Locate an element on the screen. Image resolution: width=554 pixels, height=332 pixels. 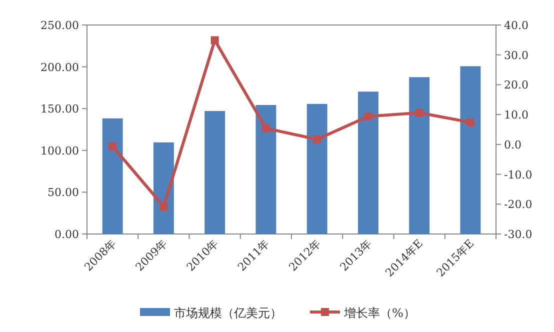
legend-label: 市场规模（亿美元） is located at coordinates (228, 313).